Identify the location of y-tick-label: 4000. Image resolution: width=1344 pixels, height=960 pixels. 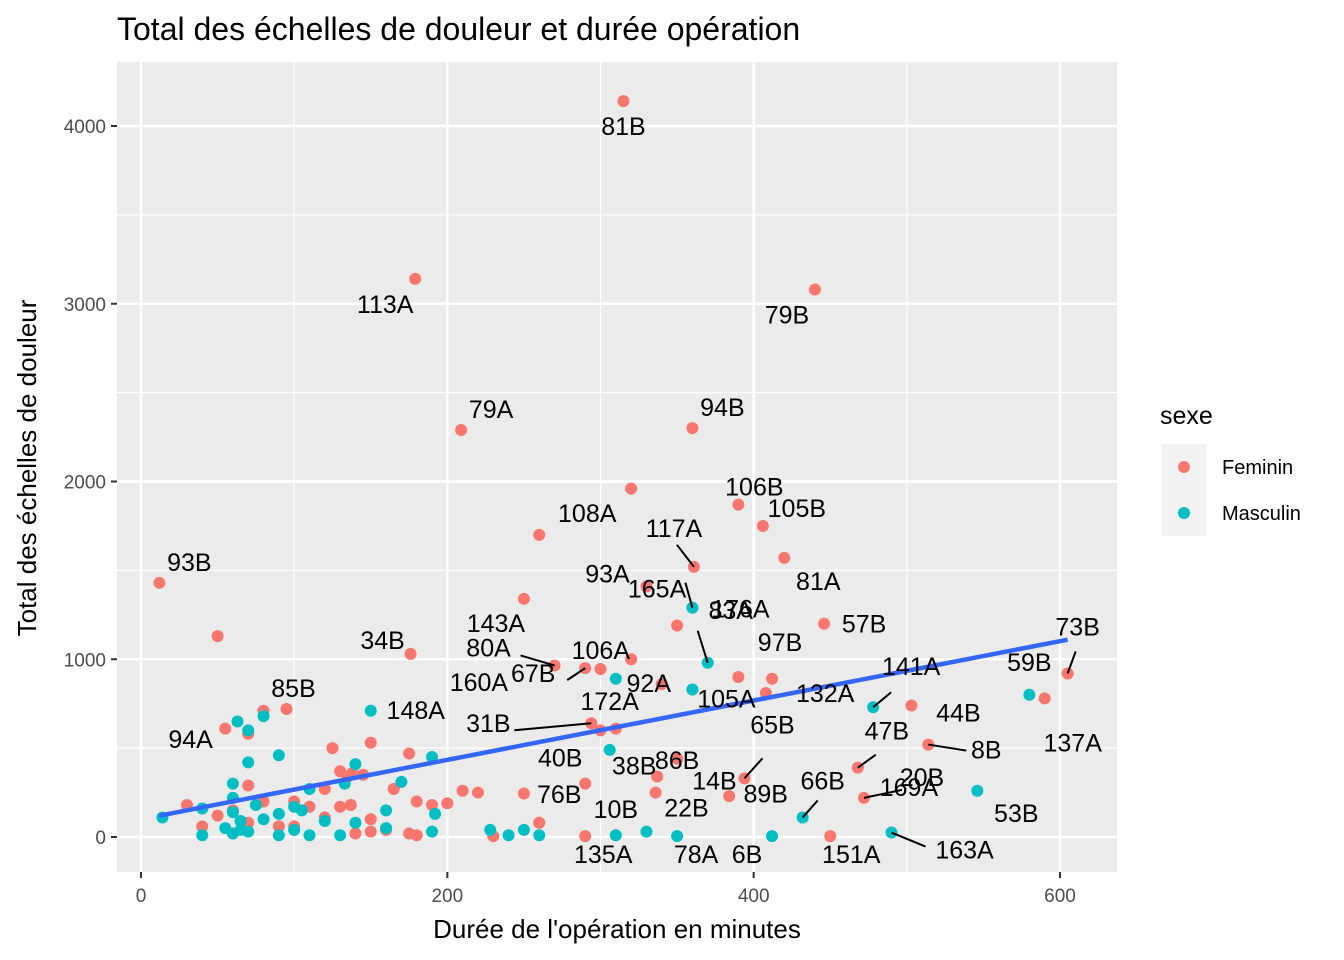
(85, 127).